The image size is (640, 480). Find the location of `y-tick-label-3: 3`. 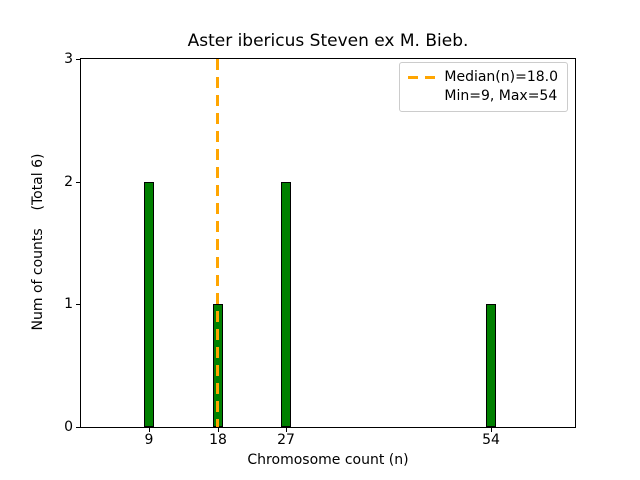

y-tick-label-3: 3 is located at coordinates (68, 59).